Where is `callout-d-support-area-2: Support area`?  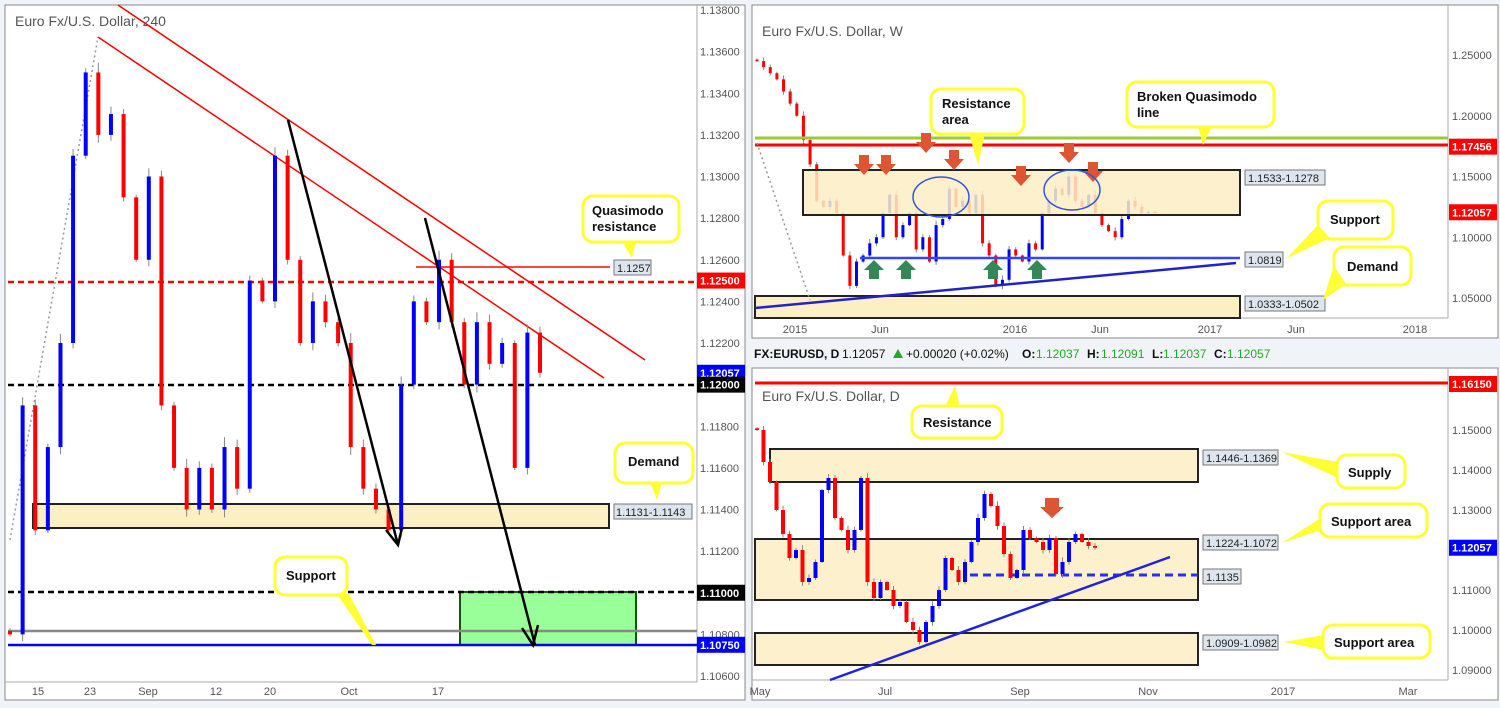 callout-d-support-area-2: Support area is located at coordinates (1358, 641).